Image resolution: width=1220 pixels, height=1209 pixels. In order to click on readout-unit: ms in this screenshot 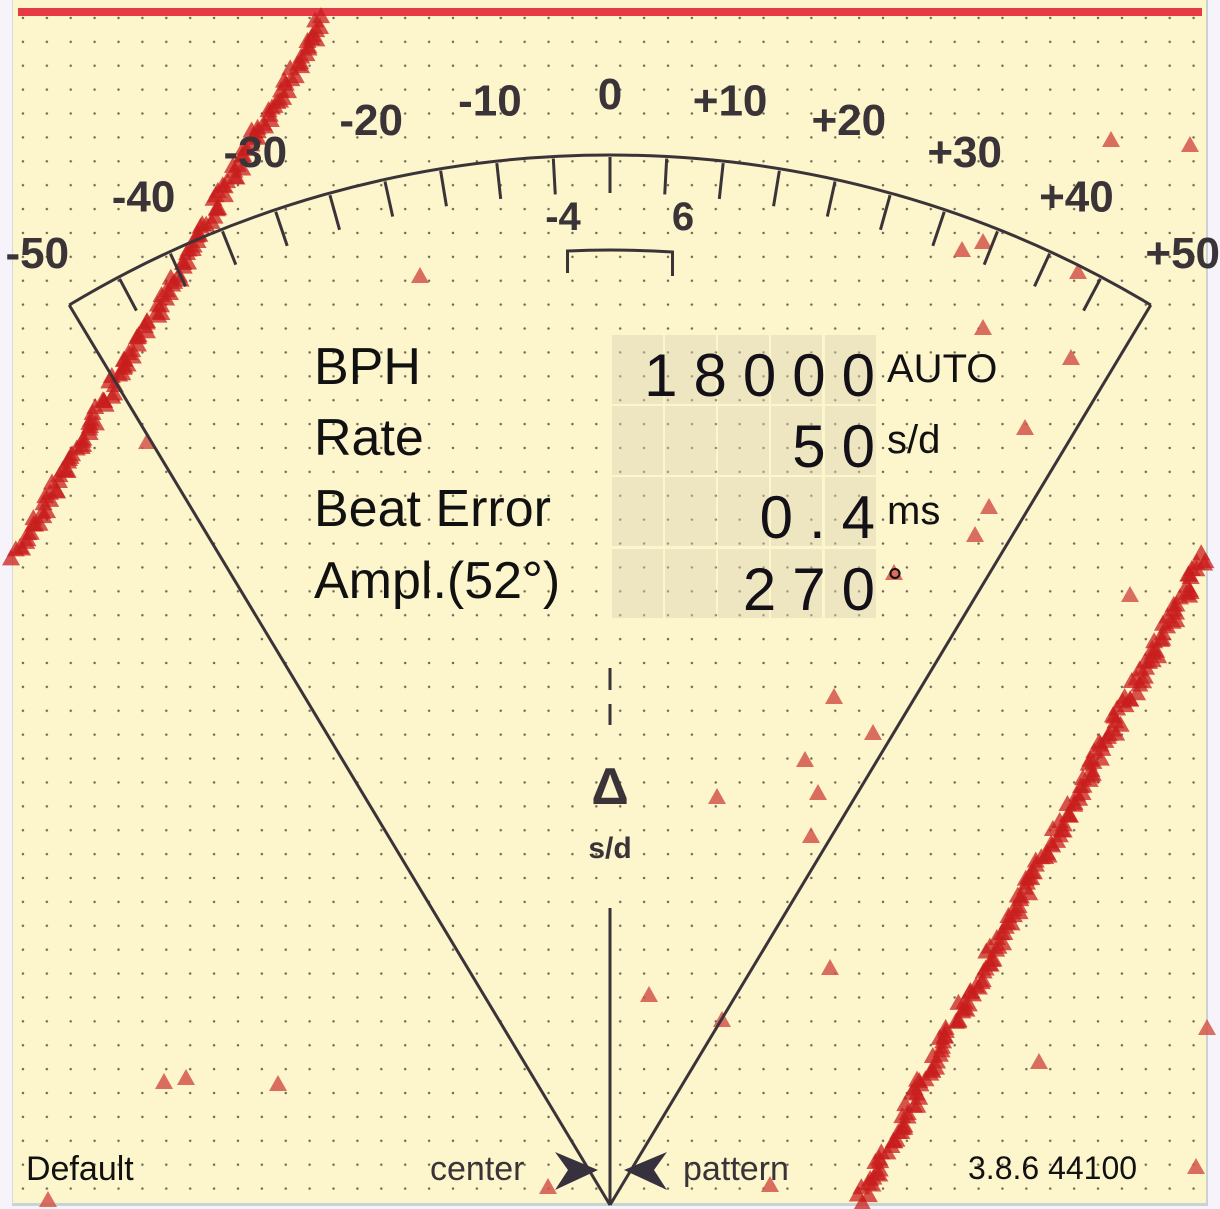, I will do `click(914, 511)`.